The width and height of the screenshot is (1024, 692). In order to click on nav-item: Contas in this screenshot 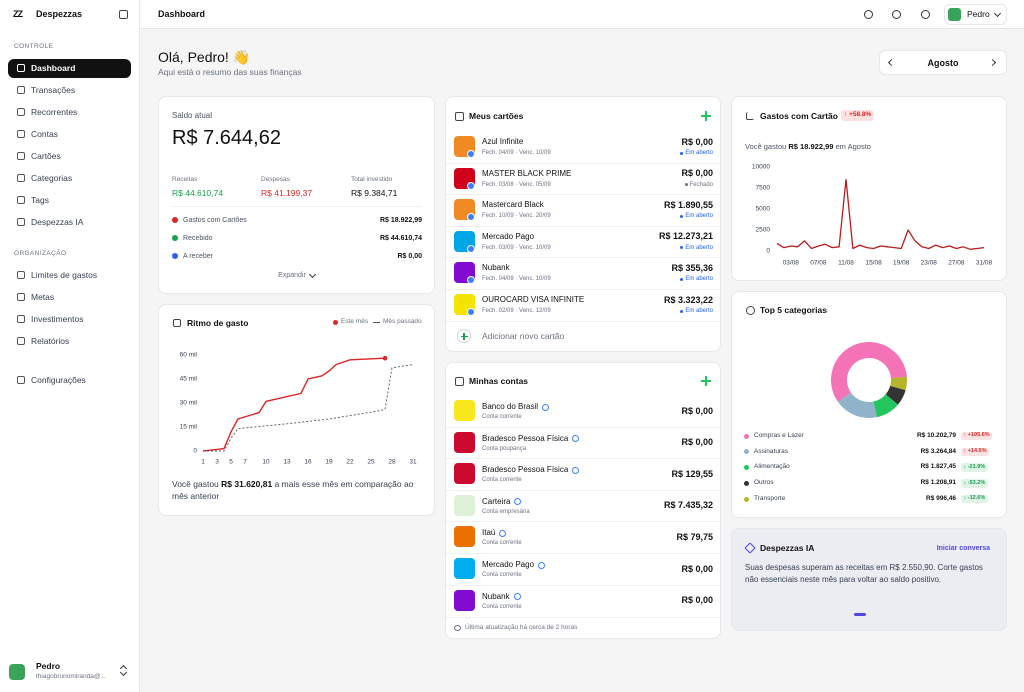, I will do `click(44, 133)`.